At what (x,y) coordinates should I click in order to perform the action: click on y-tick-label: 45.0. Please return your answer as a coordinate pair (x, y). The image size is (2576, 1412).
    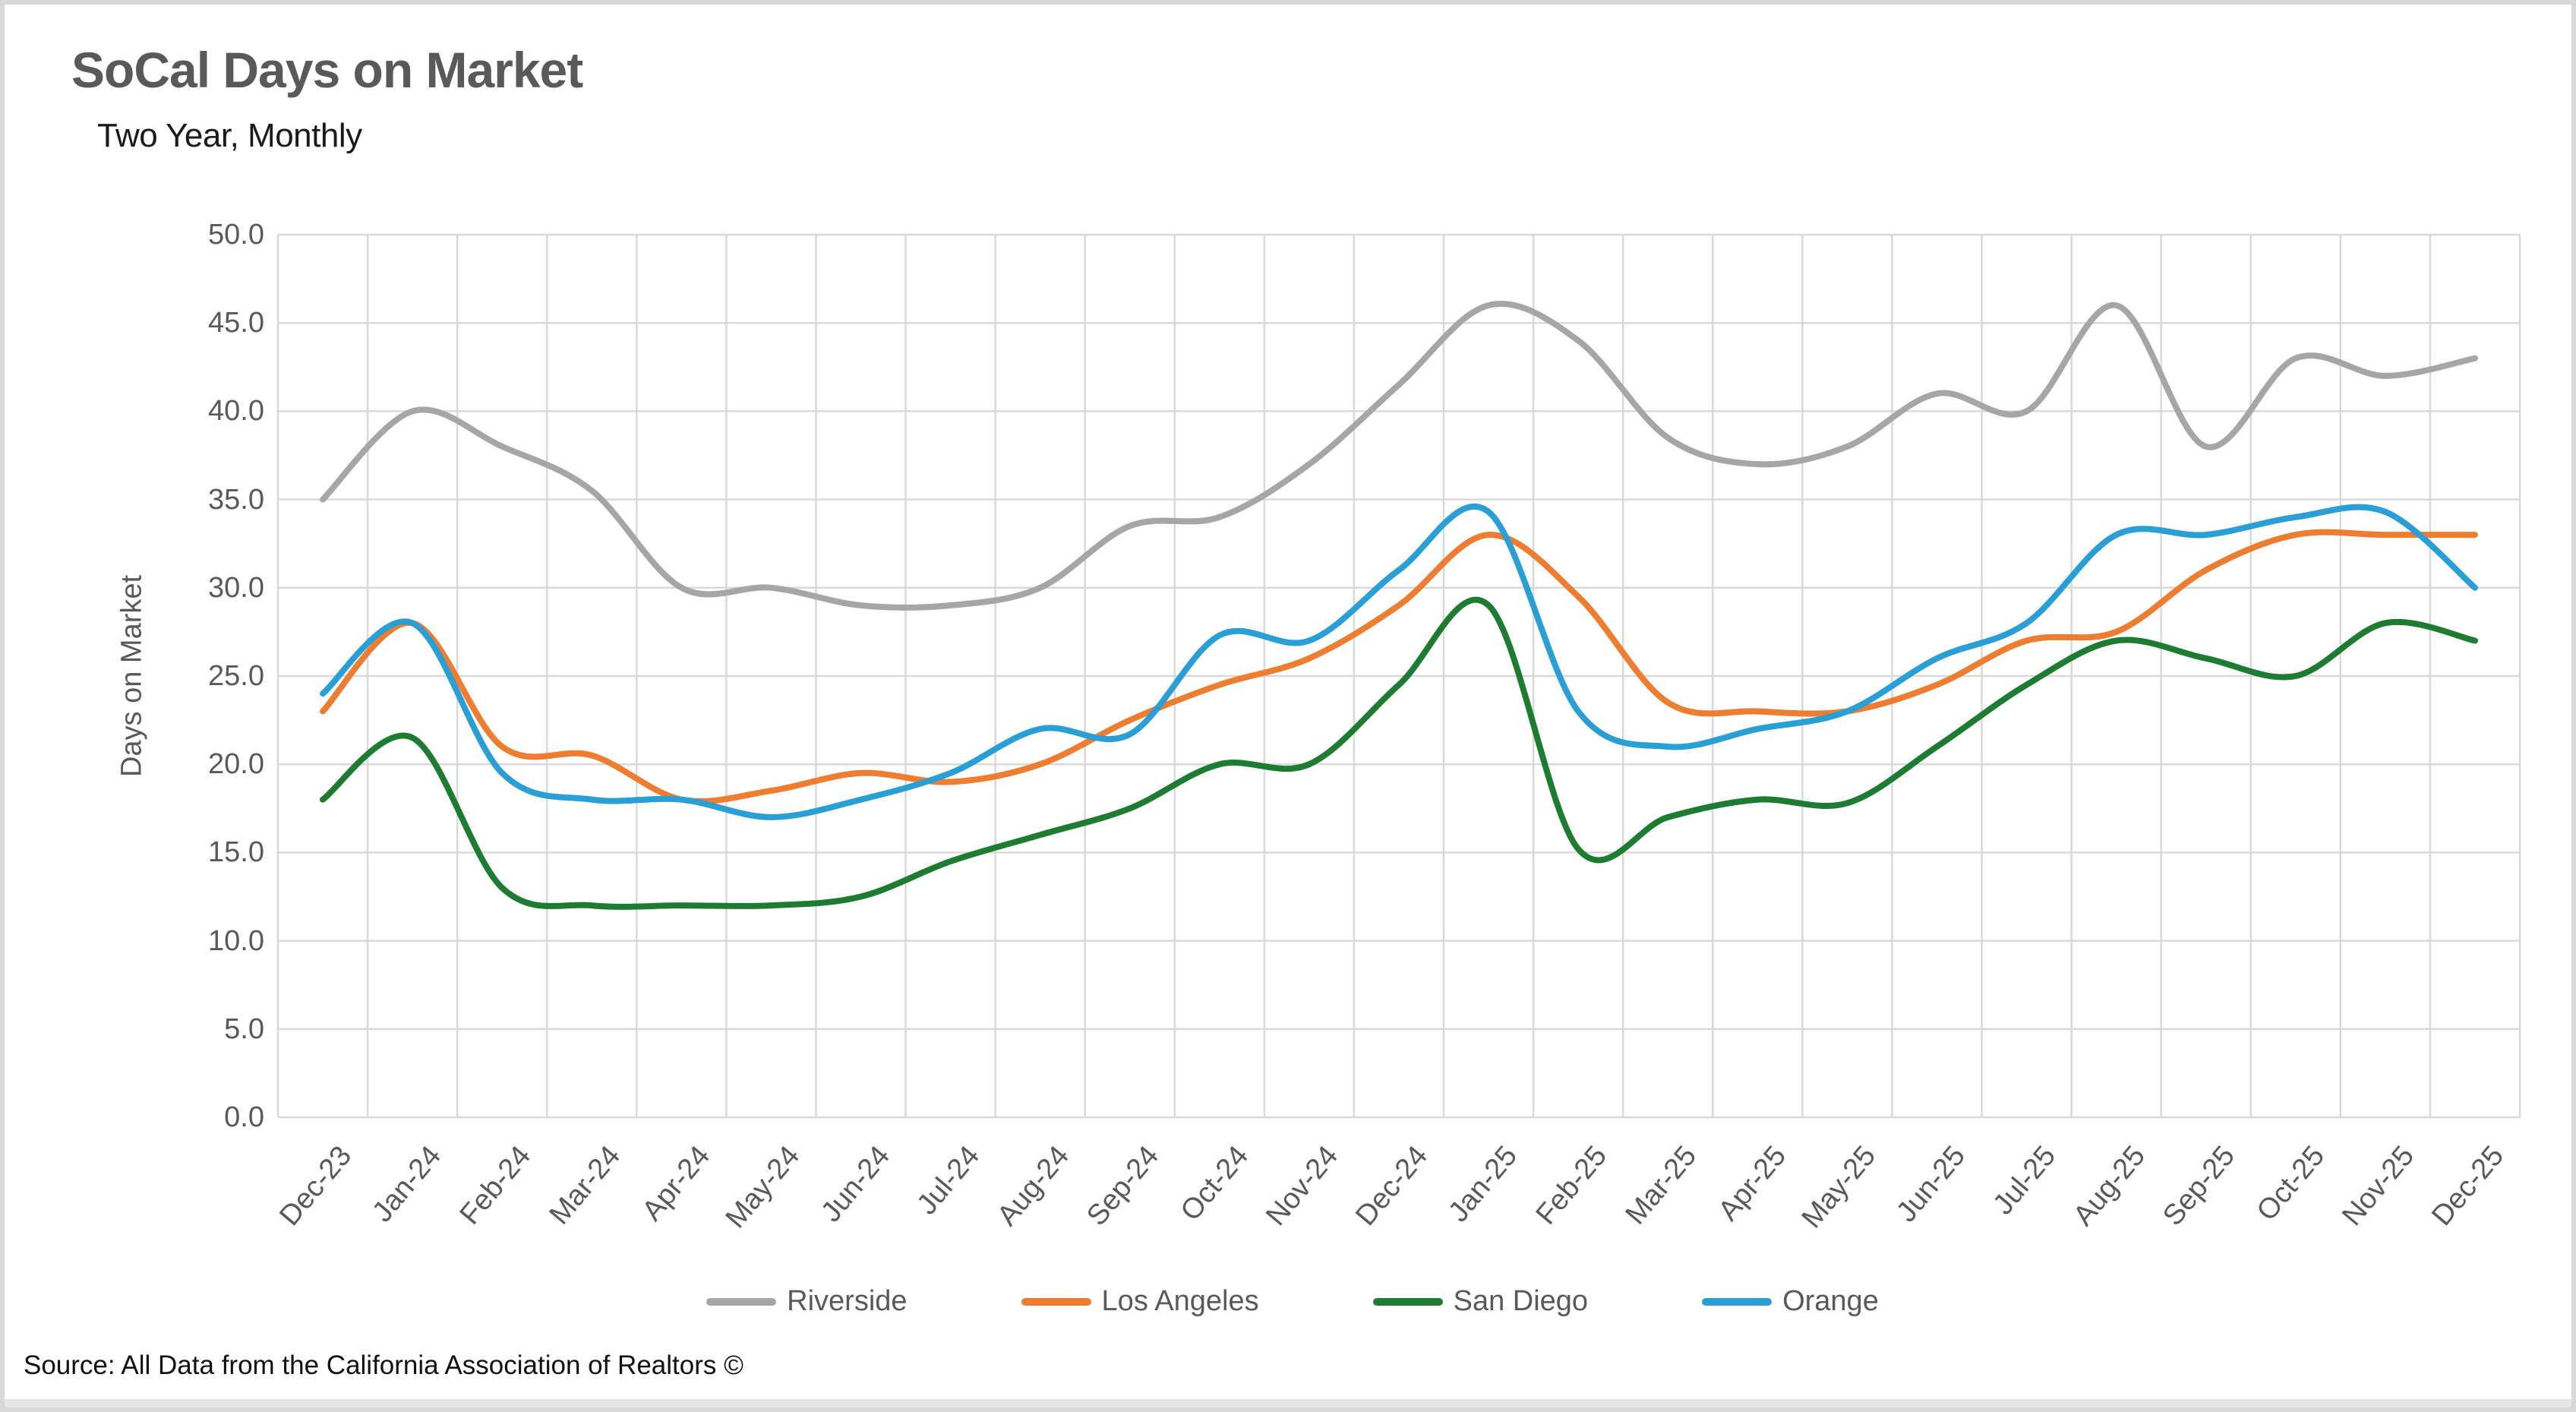
    Looking at the image, I should click on (236, 323).